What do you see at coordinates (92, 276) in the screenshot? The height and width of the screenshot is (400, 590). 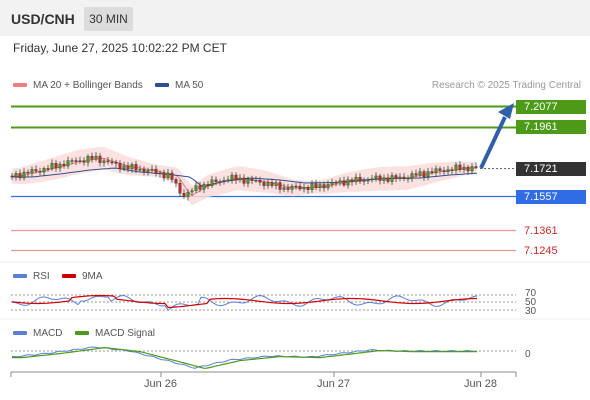 I see `legend-rsi-9ma-label: 9MA` at bounding box center [92, 276].